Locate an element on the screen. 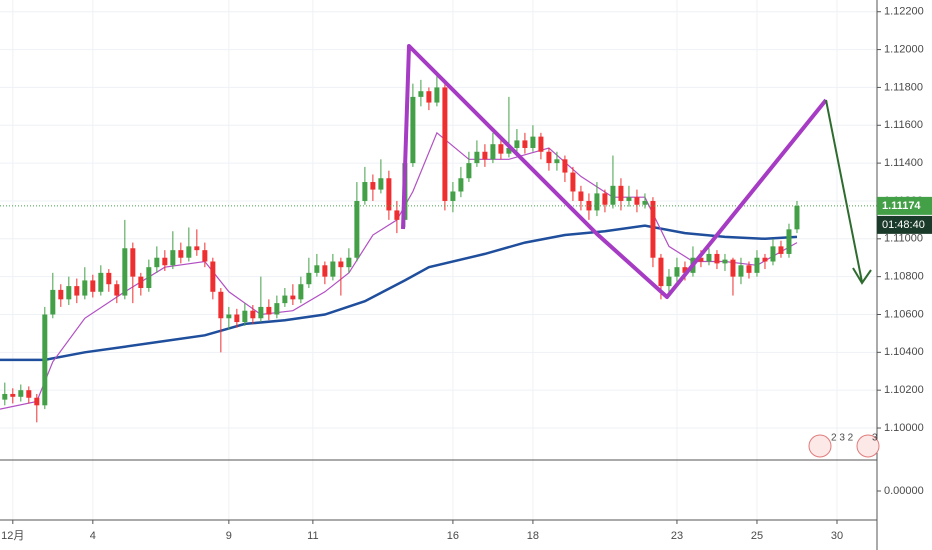  x-tick-label: 30 is located at coordinates (837, 536).